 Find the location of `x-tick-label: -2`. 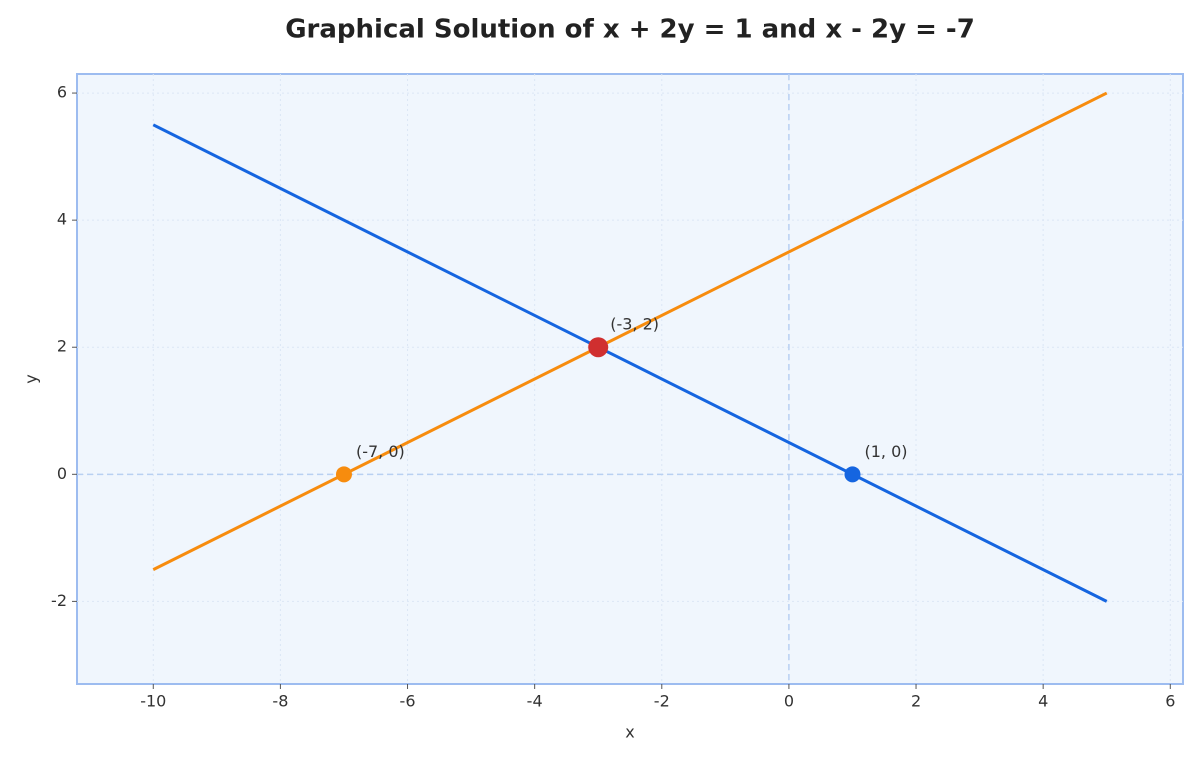

x-tick-label: -2 is located at coordinates (662, 701).